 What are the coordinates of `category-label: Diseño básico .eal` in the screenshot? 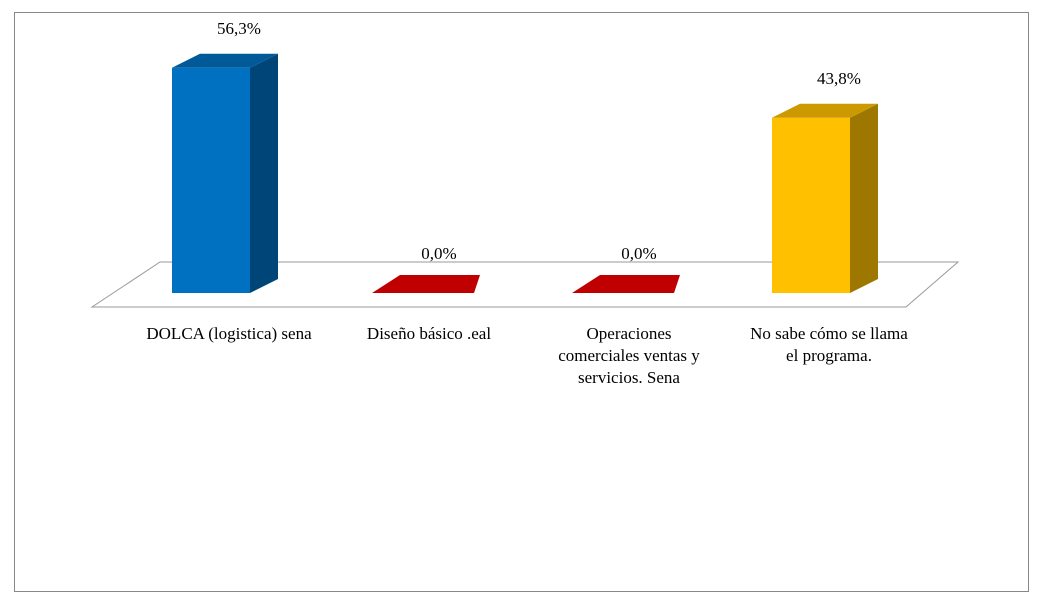 It's located at (429, 333).